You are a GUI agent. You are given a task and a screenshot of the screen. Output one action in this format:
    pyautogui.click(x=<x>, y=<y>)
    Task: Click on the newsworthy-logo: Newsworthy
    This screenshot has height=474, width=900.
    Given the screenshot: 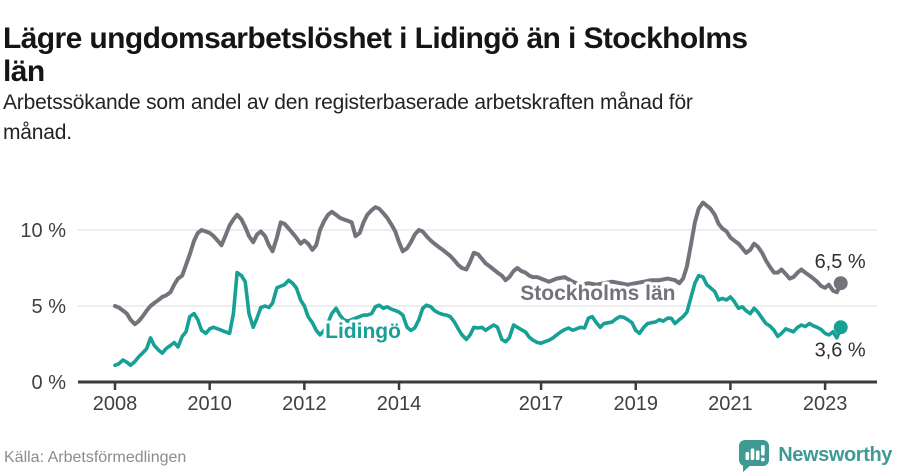 What is the action you would take?
    pyautogui.click(x=814, y=455)
    